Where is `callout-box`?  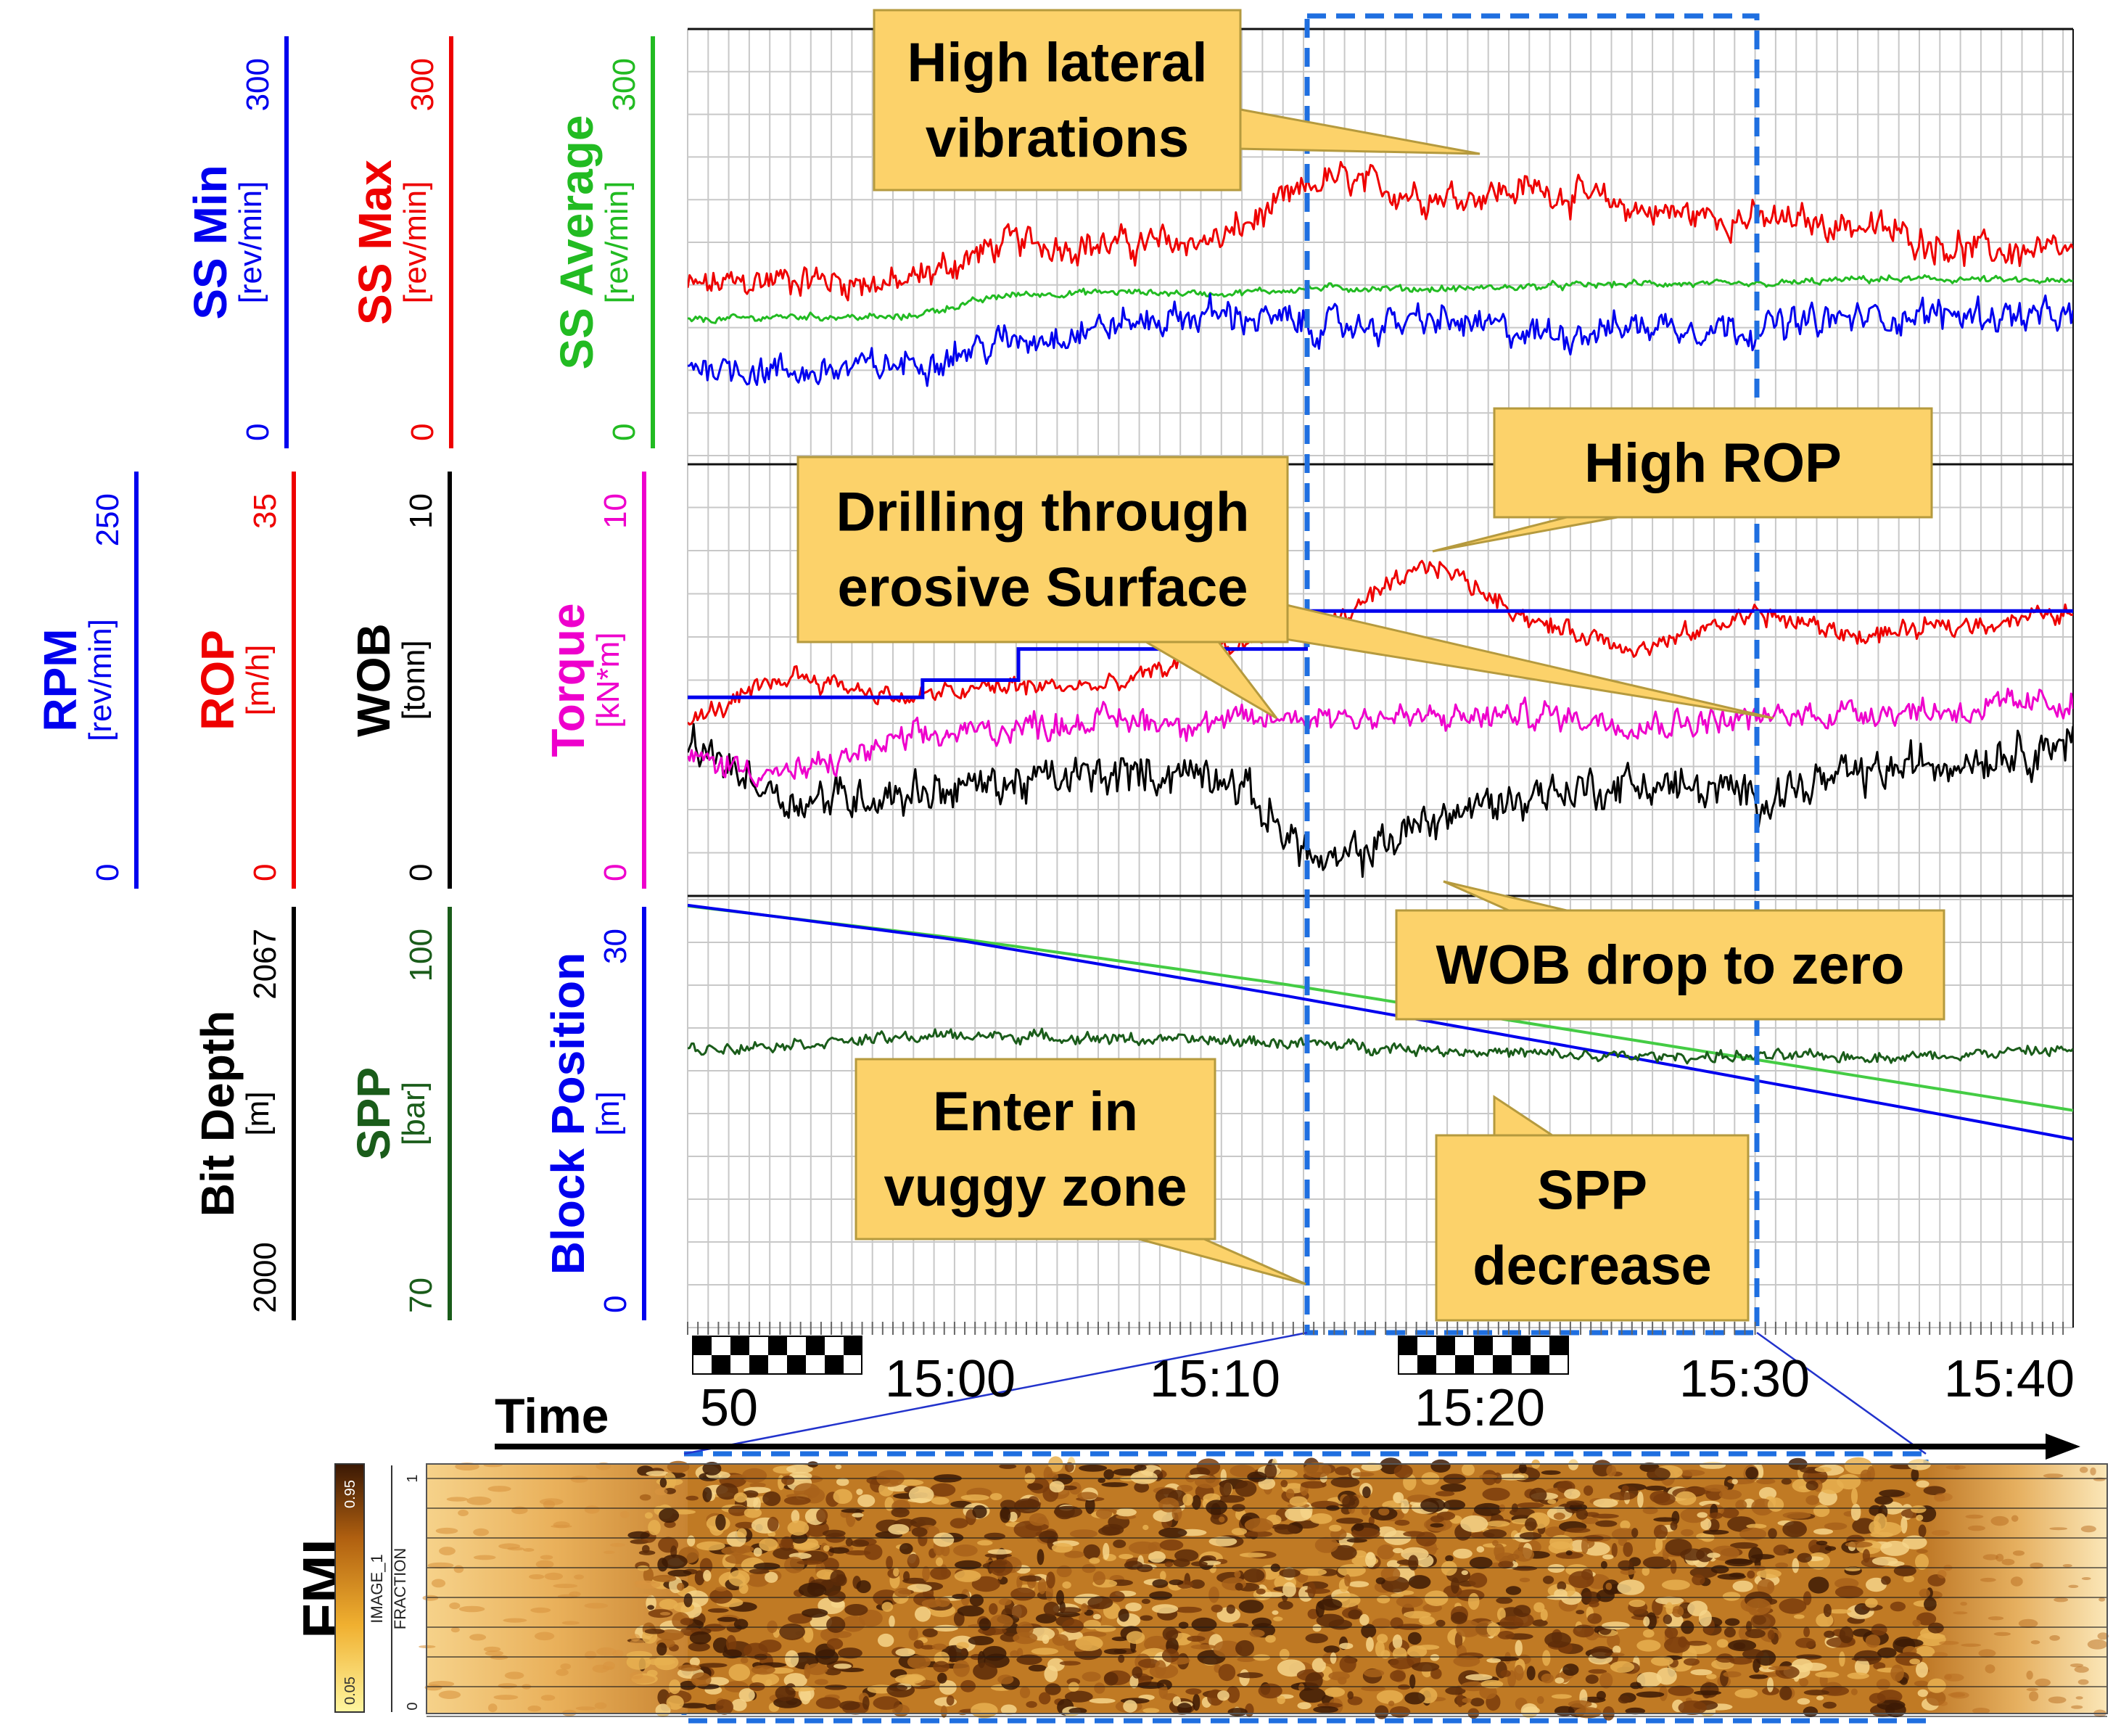
callout-box is located at coordinates (1057, 100).